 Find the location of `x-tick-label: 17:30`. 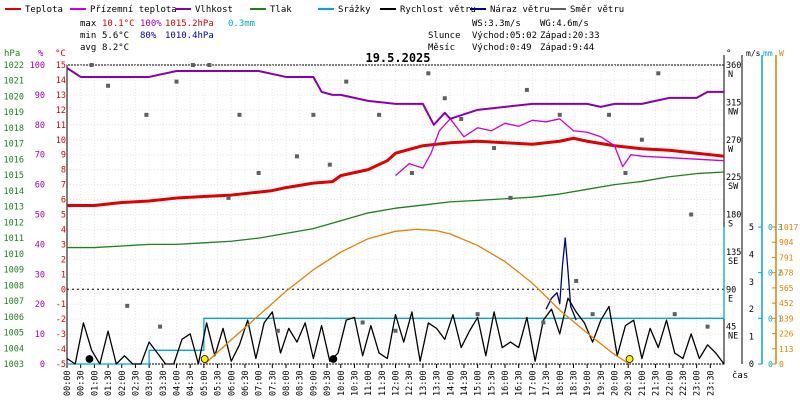

x-tick-label: 17:30 is located at coordinates (547, 383).